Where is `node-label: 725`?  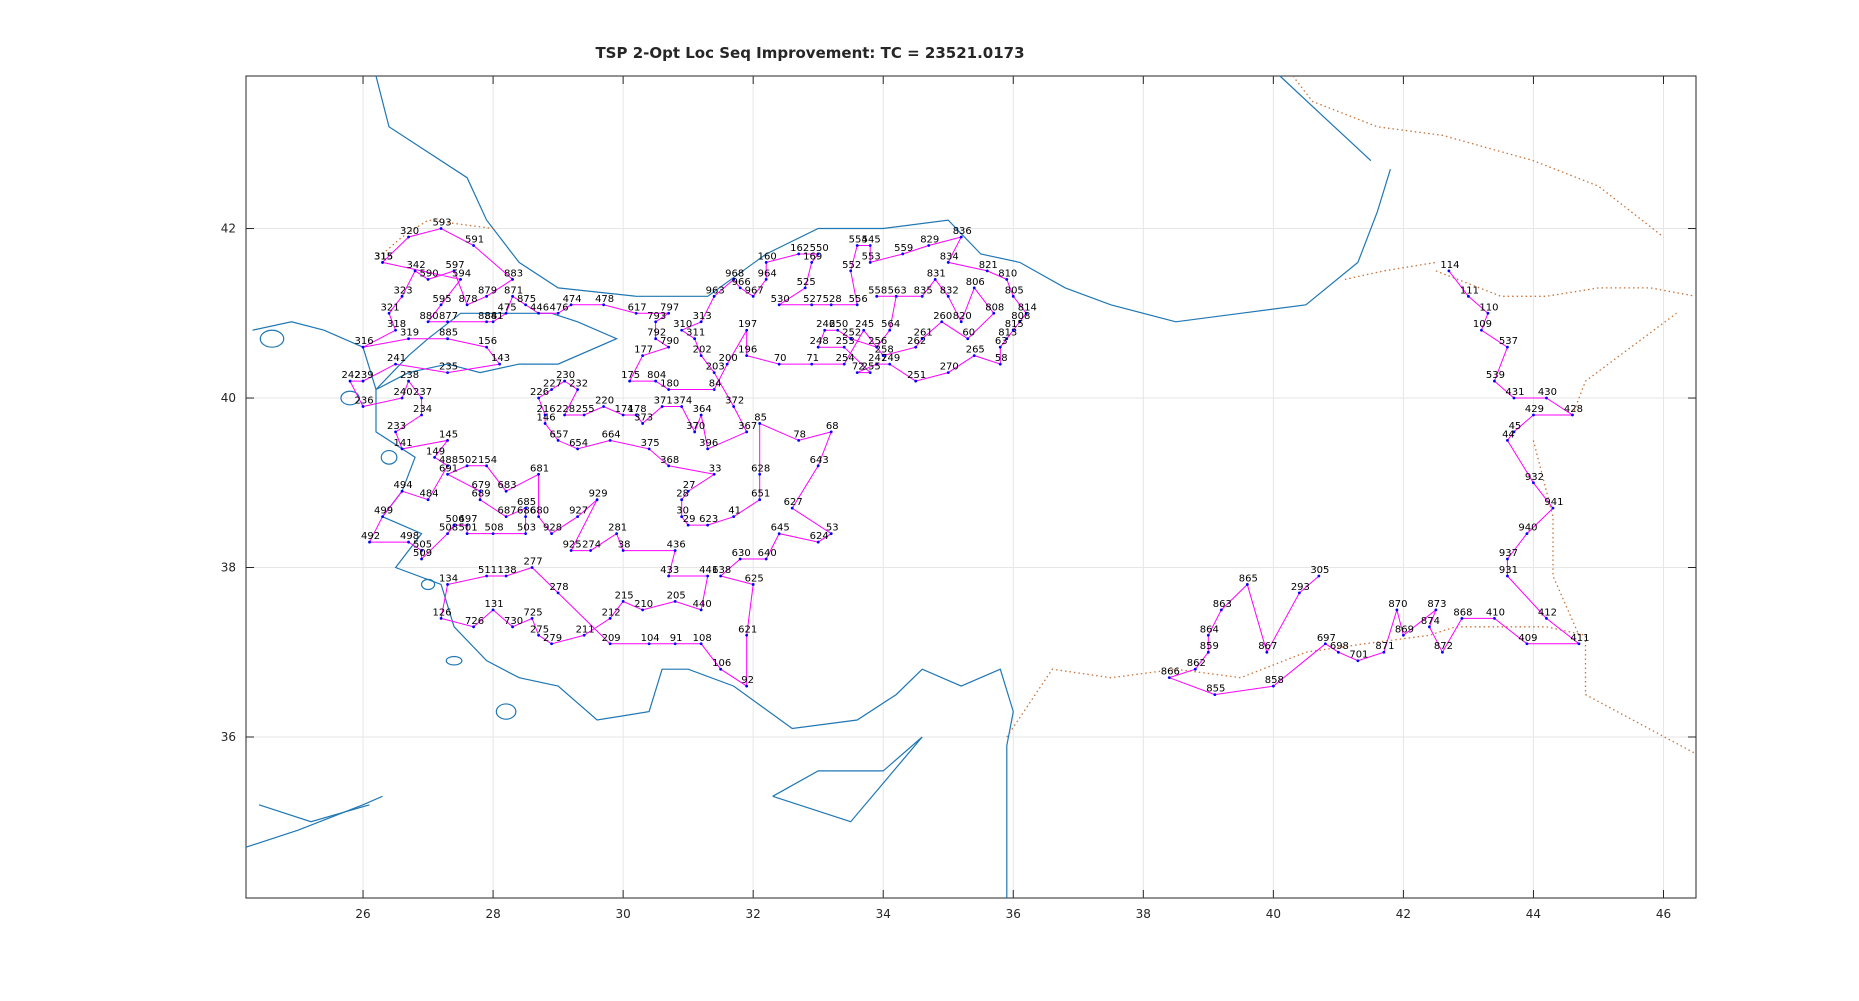
node-label: 725 is located at coordinates (533, 612).